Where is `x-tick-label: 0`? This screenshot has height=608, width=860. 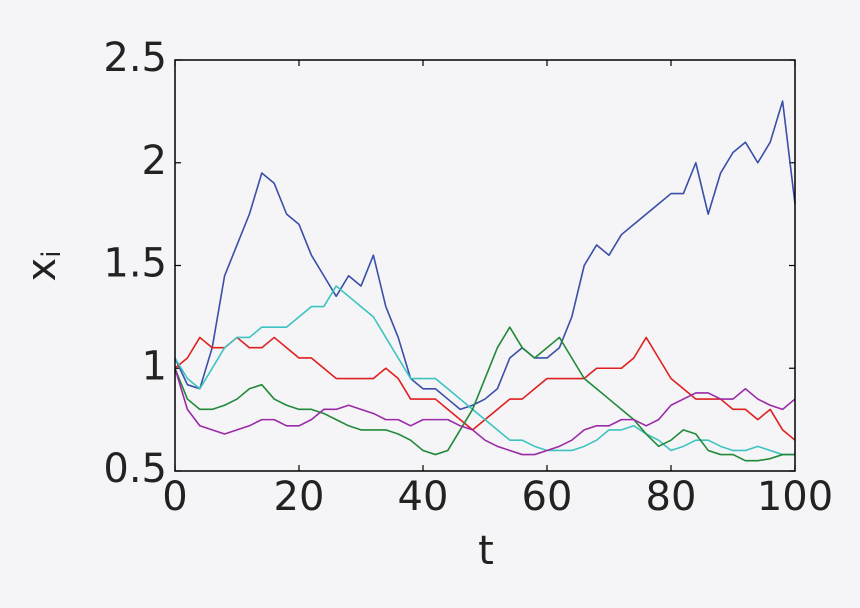
x-tick-label: 0 is located at coordinates (174, 497).